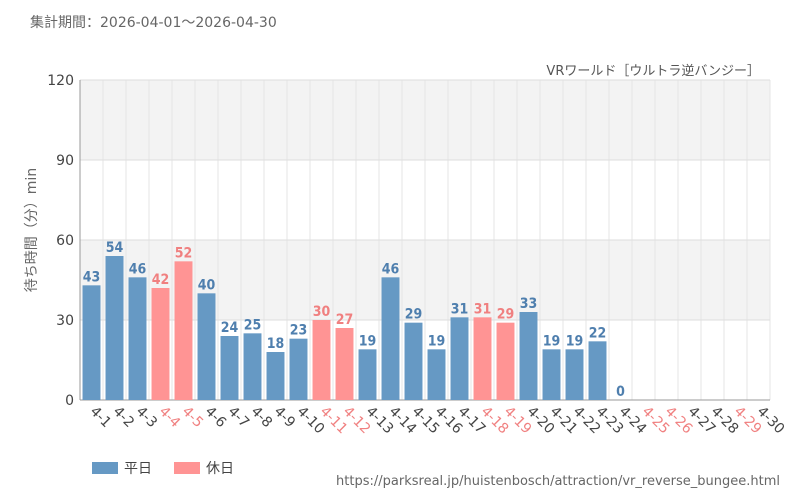 This screenshot has height=500, width=800. What do you see at coordinates (284, 417) in the screenshot?
I see `x-tick-label: 4-9` at bounding box center [284, 417].